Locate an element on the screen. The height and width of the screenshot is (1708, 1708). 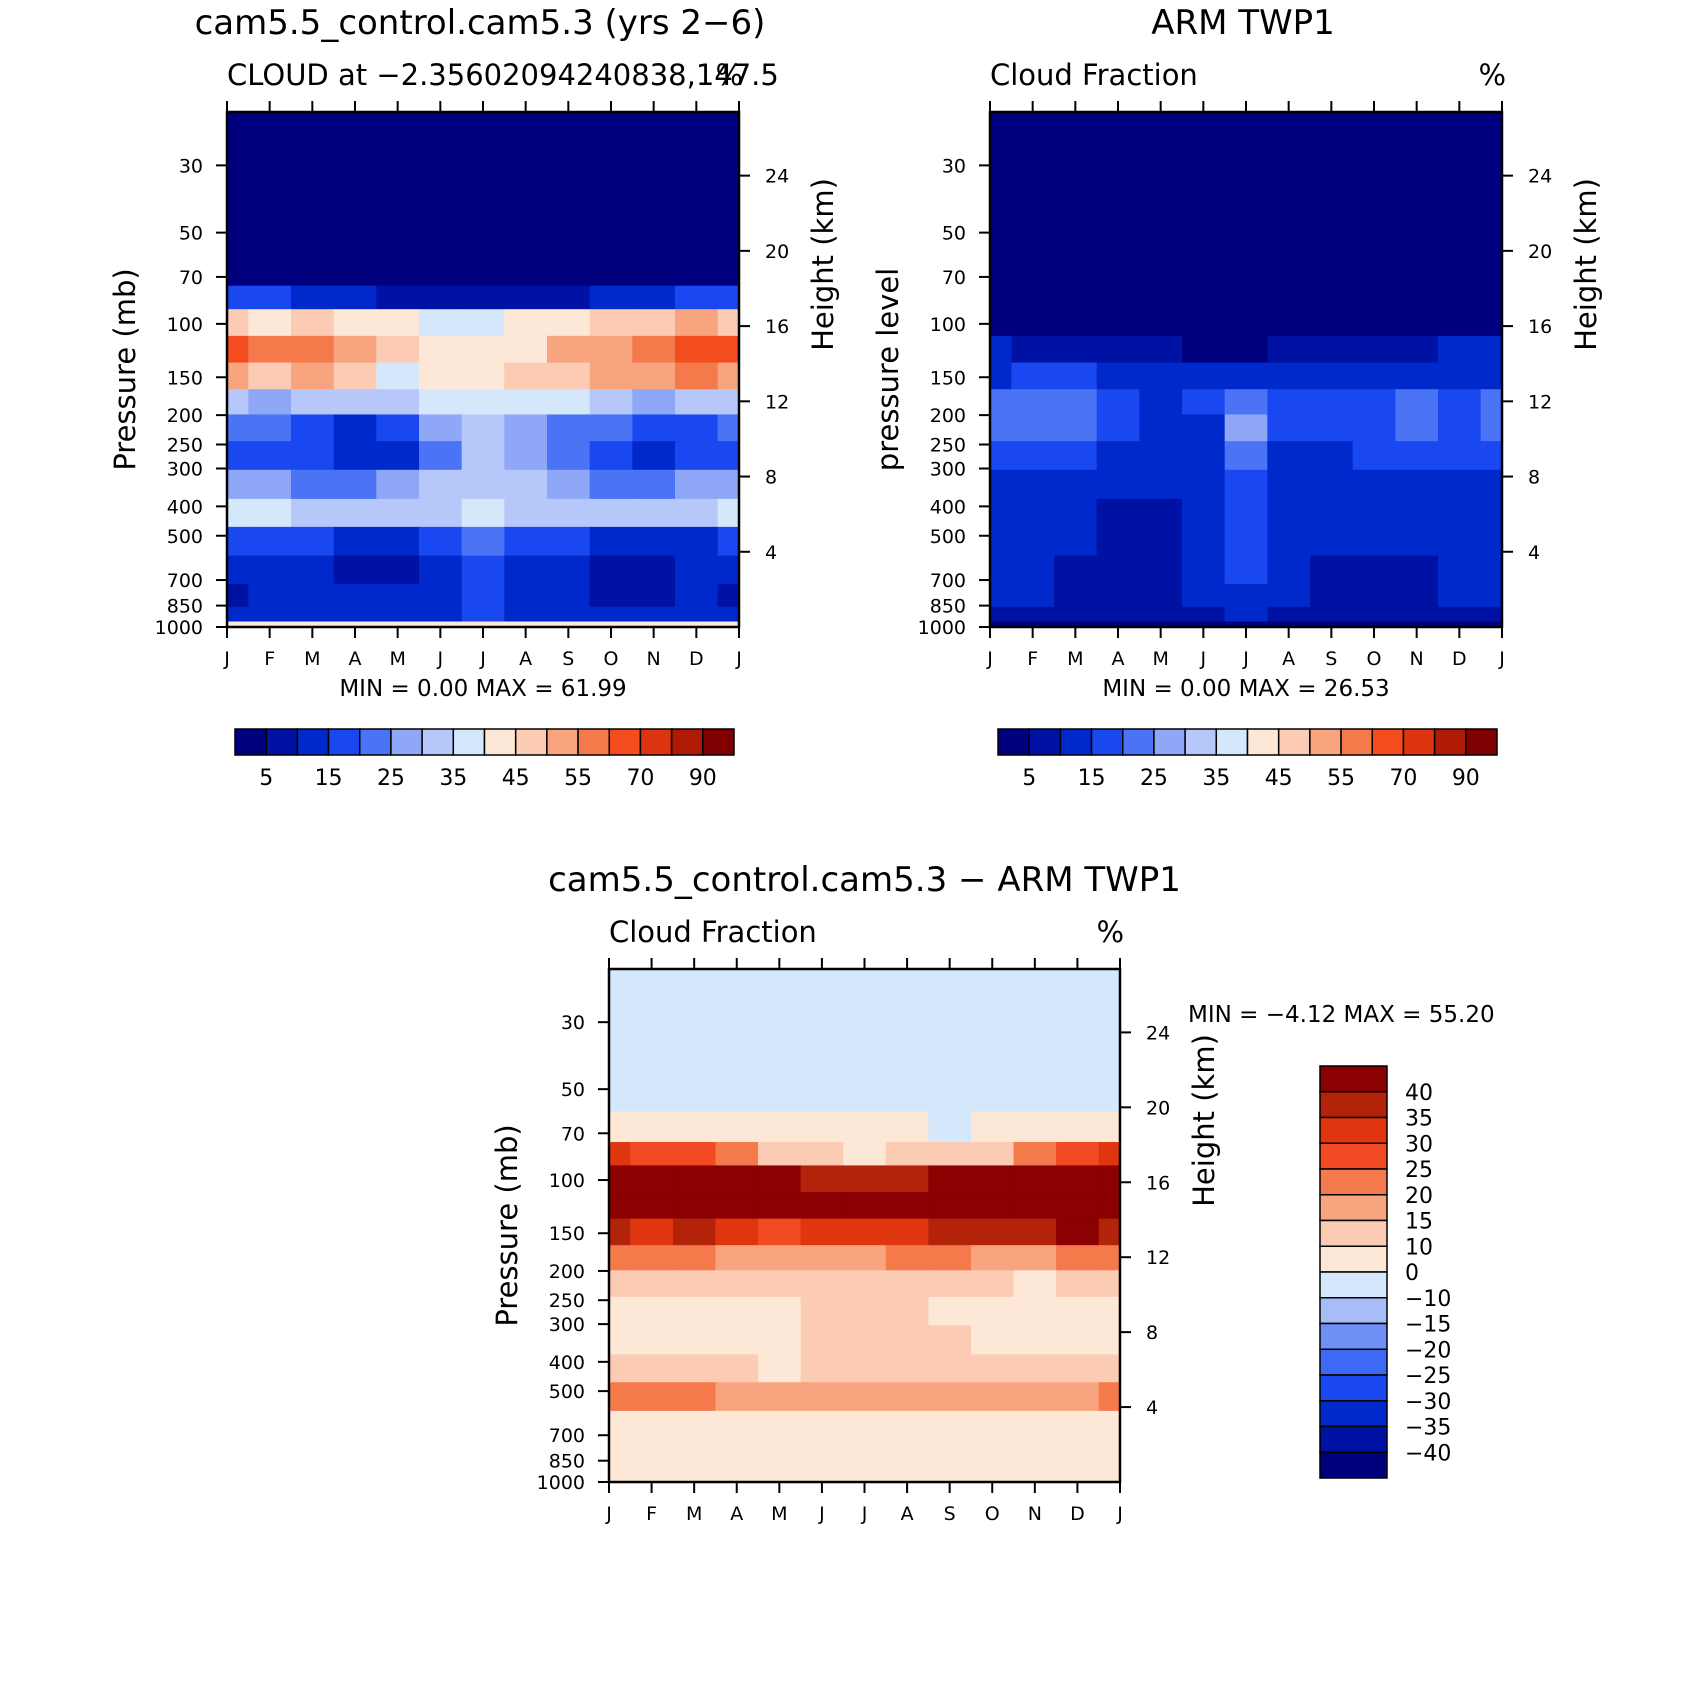
x-tick-label: N is located at coordinates (1417, 659).